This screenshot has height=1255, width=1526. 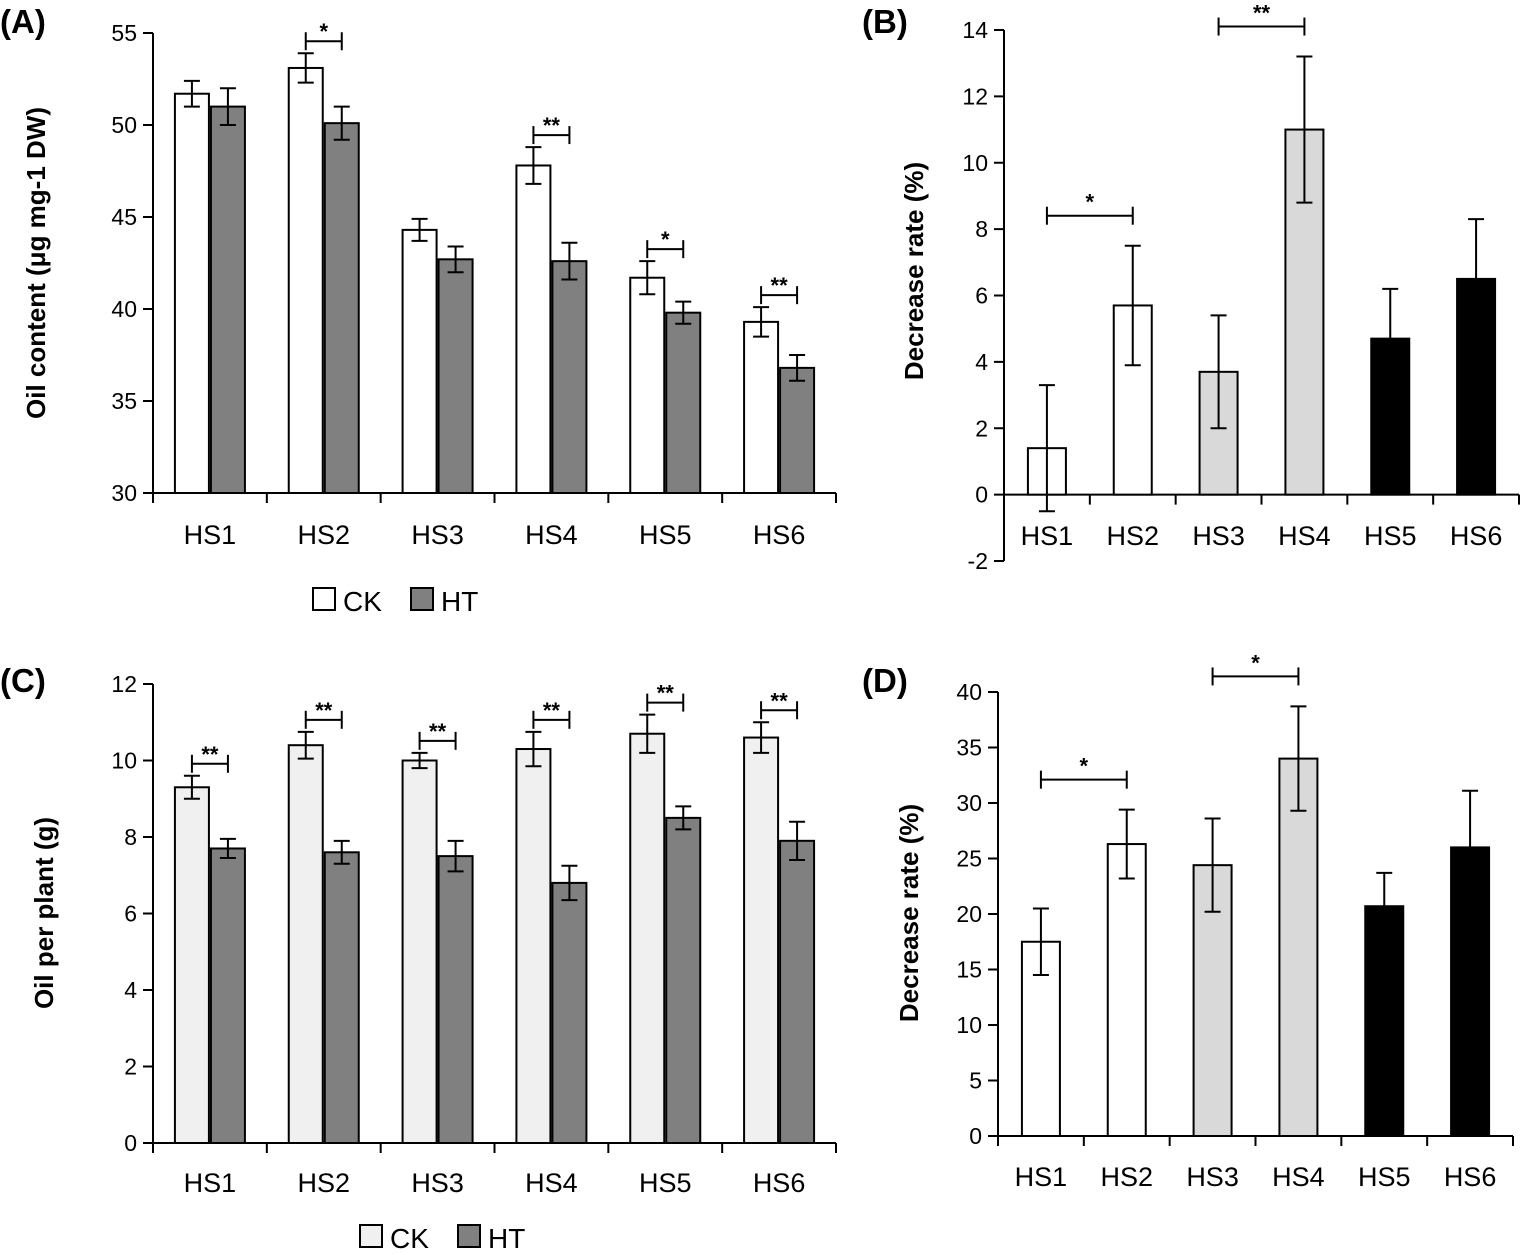 What do you see at coordinates (36, 263) in the screenshot?
I see `y-axis-label: Oil content (μg mg-1 DW)` at bounding box center [36, 263].